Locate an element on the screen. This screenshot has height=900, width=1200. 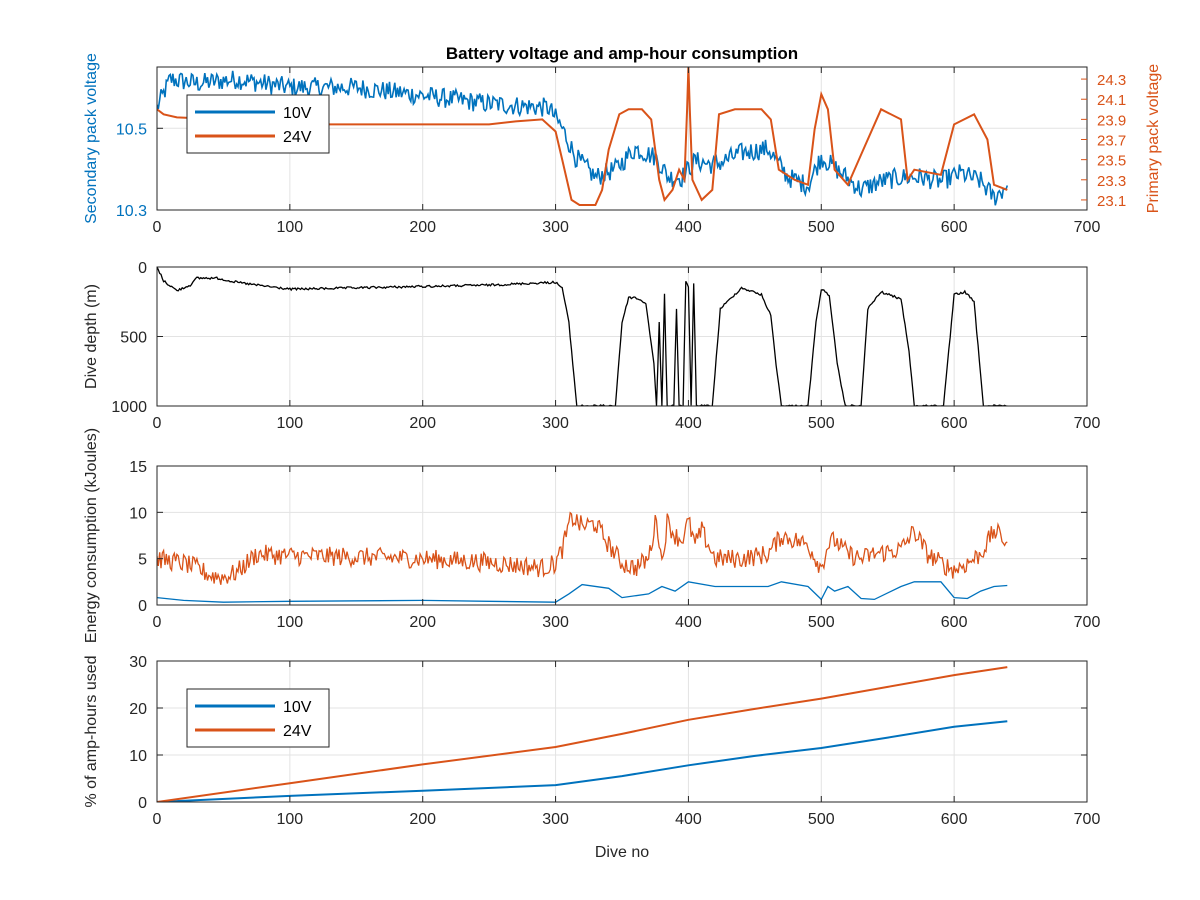
chart-title: Battery voltage and amp-hour consumption is located at coordinates (622, 53).